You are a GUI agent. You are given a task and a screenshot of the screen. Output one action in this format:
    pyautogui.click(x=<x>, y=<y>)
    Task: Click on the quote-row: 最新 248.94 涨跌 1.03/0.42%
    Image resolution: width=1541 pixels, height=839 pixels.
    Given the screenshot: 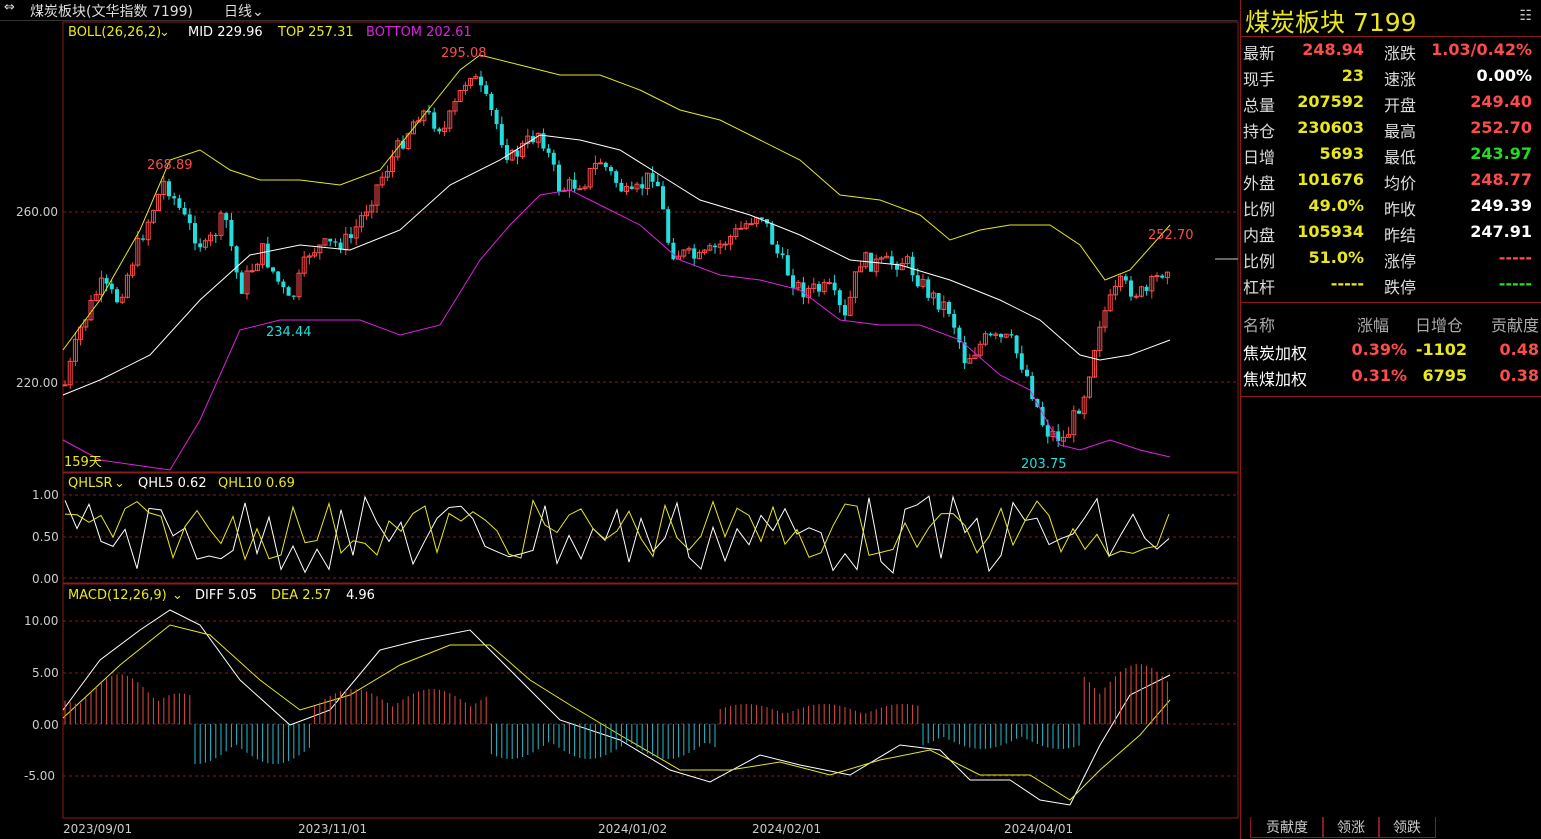 What is the action you would take?
    pyautogui.click(x=1387, y=51)
    